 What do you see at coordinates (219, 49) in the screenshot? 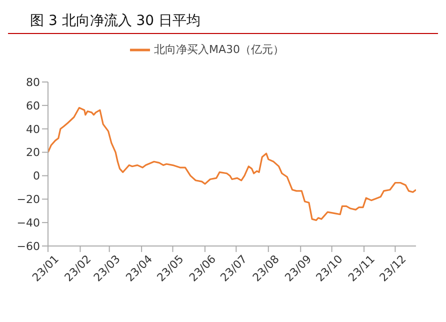
I see `legend-label: 北向净买入MA30（亿元）` at bounding box center [219, 49].